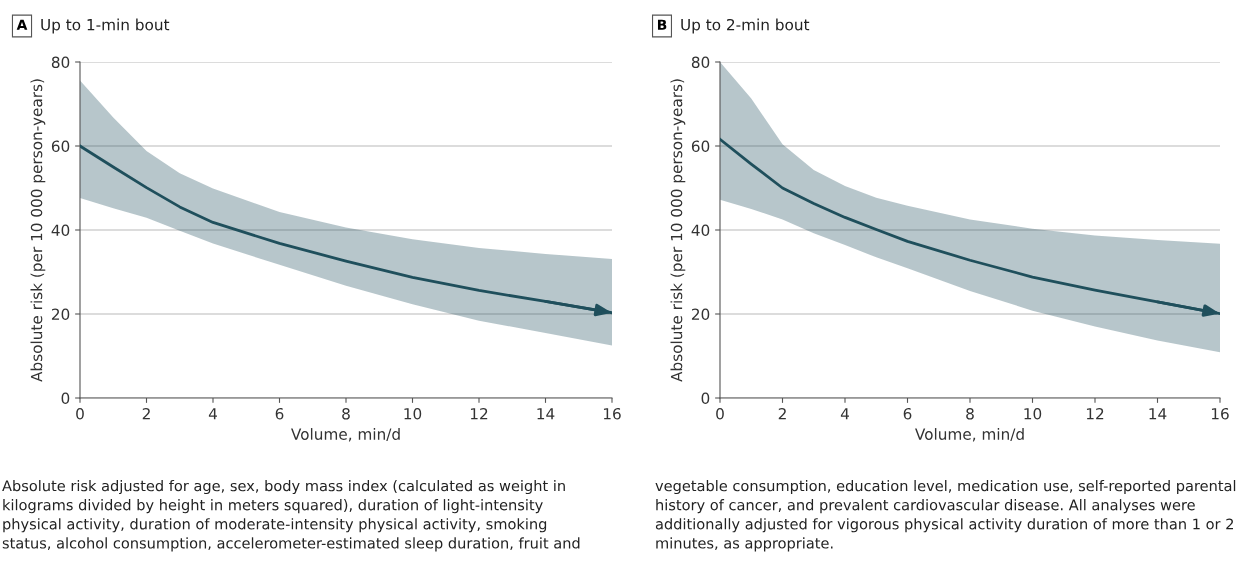 This screenshot has width=1245, height=574. I want to click on text: A, so click(22, 24).